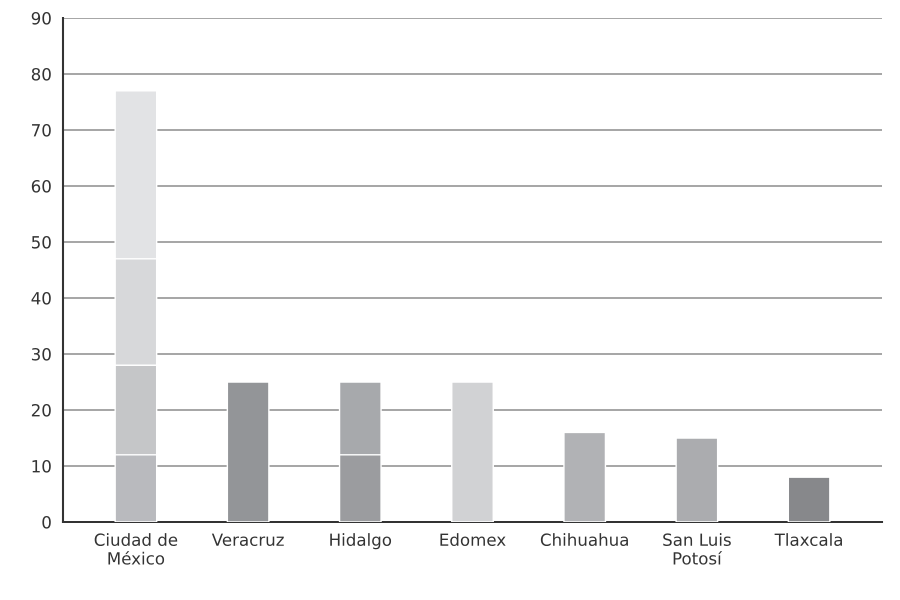 The image size is (900, 600). I want to click on y-tick-label: 50, so click(41, 242).